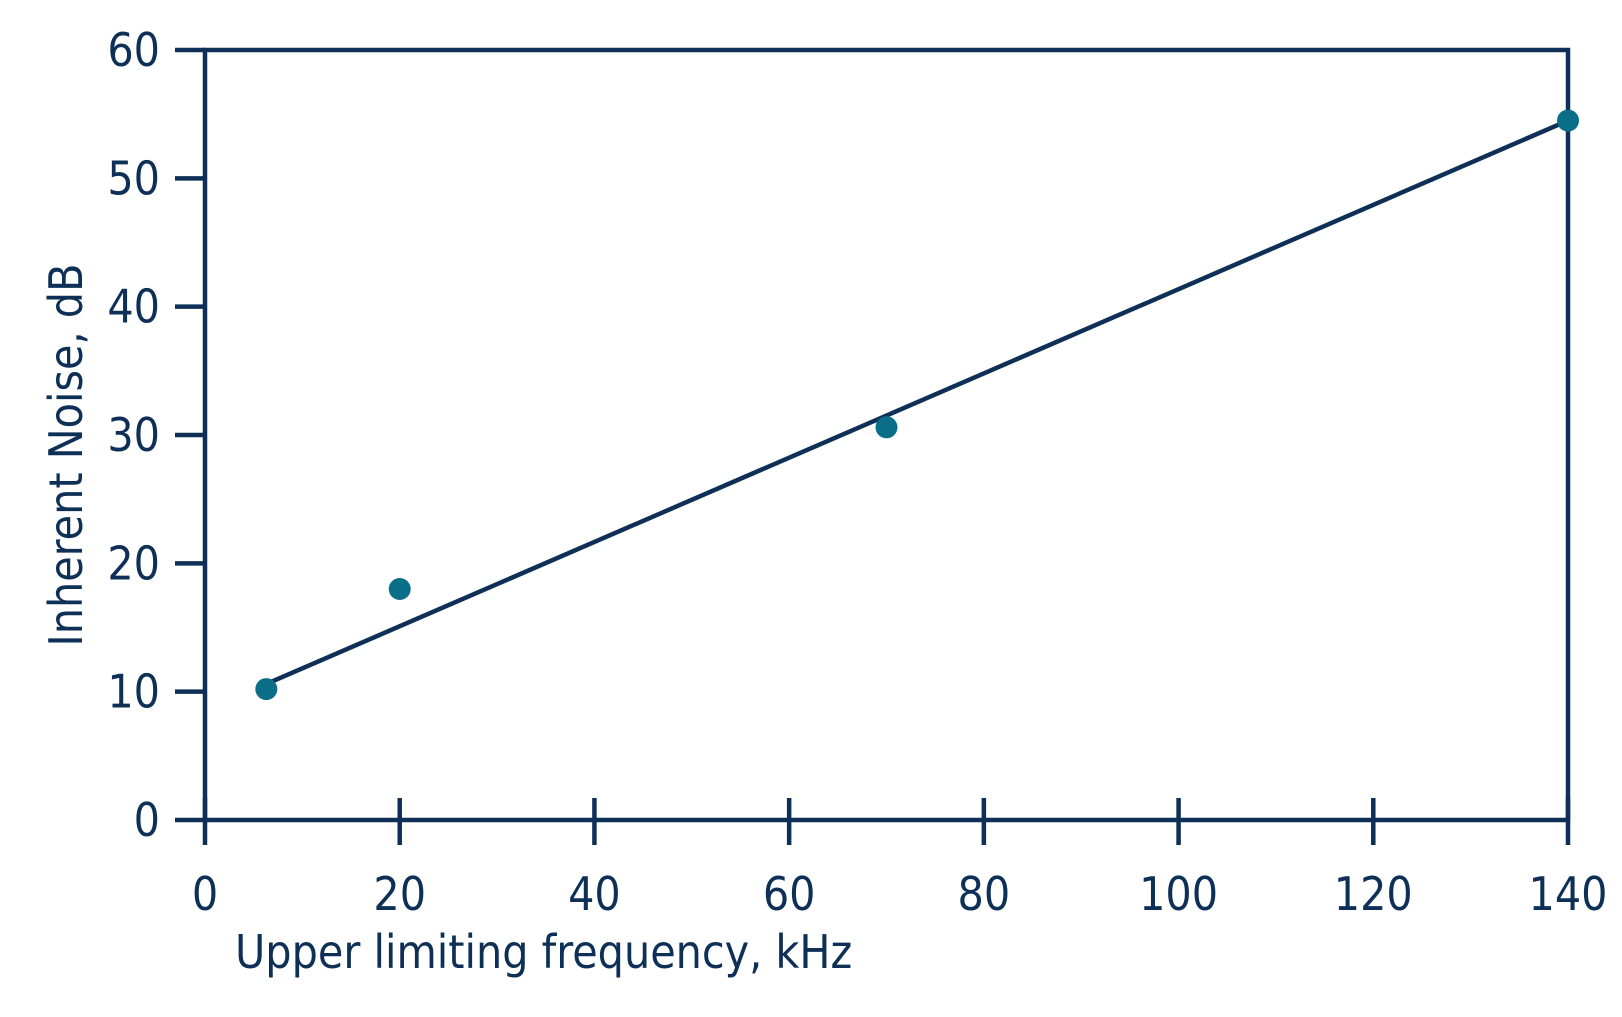 This screenshot has width=1622, height=1017. I want to click on y-tick-label: 10, so click(133, 692).